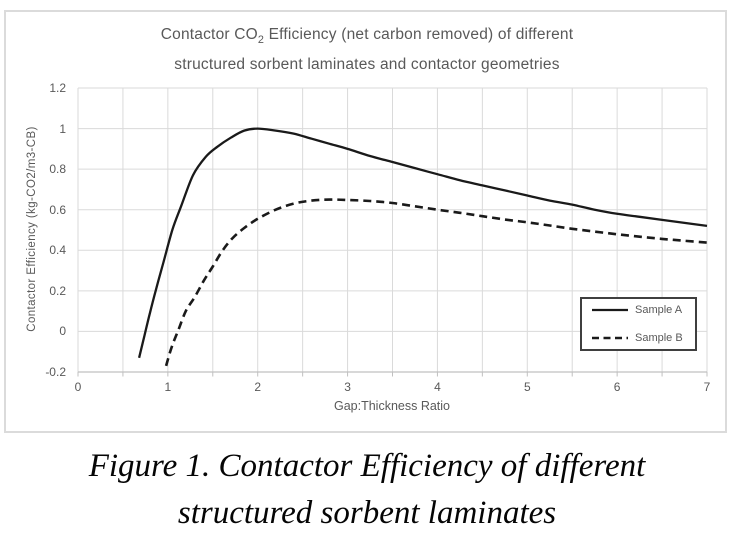  I want to click on y-tick-label: 0.2, so click(57, 290).